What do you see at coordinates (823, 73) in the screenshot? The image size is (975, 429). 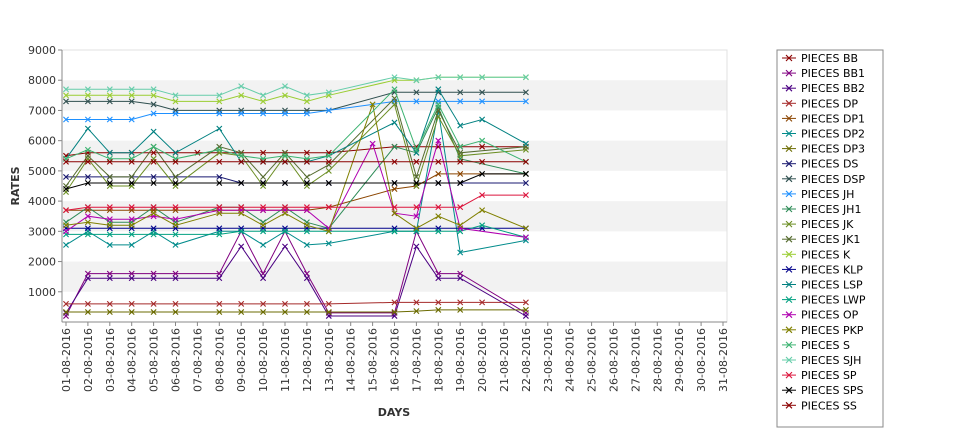 I see `legend-item: PIECES BB1` at bounding box center [823, 73].